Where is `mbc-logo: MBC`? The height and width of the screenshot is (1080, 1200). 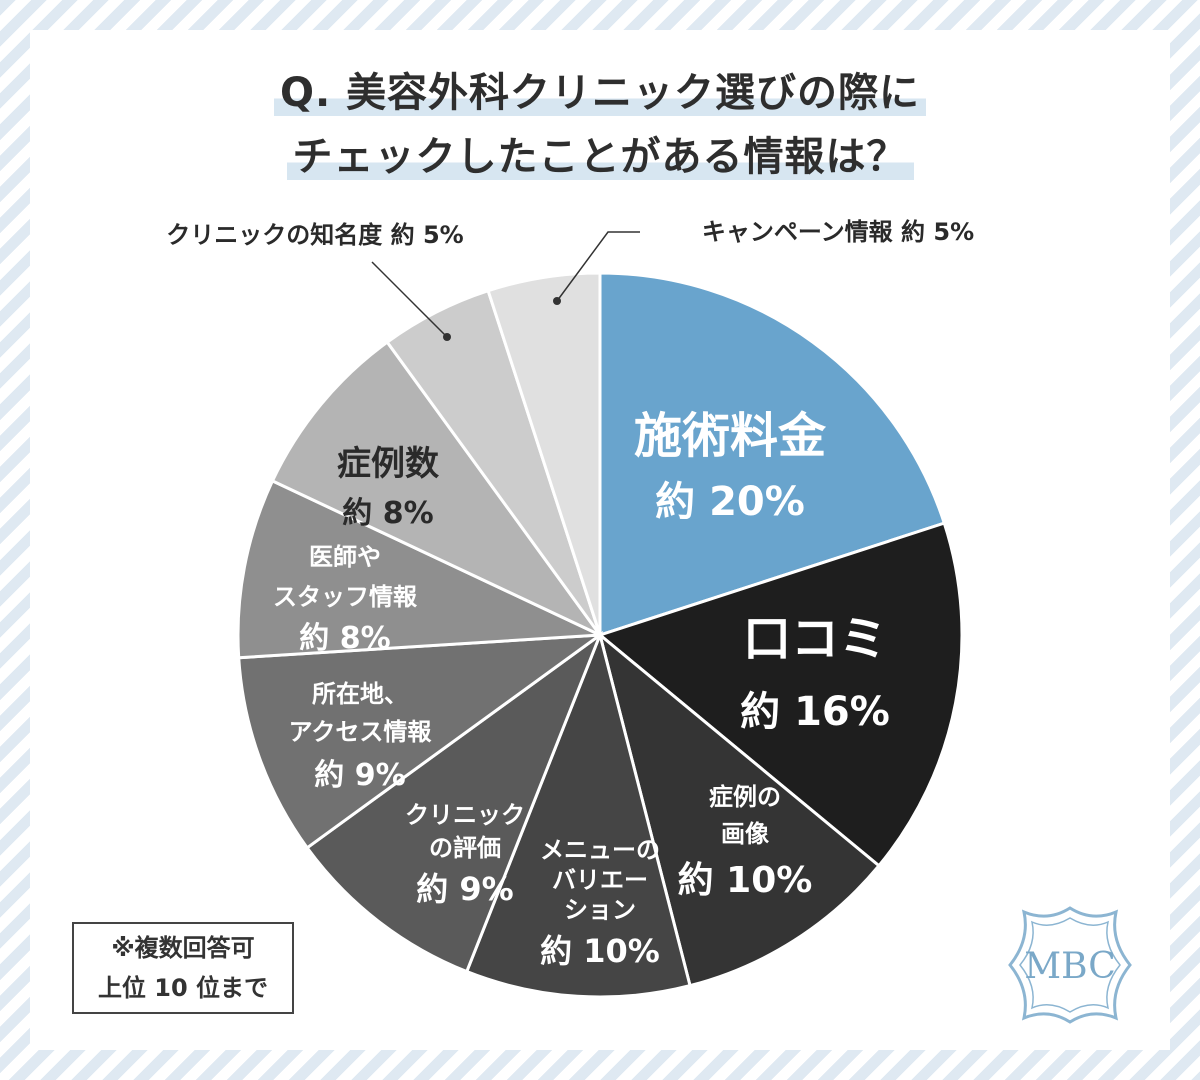
mbc-logo: MBC is located at coordinates (1070, 965).